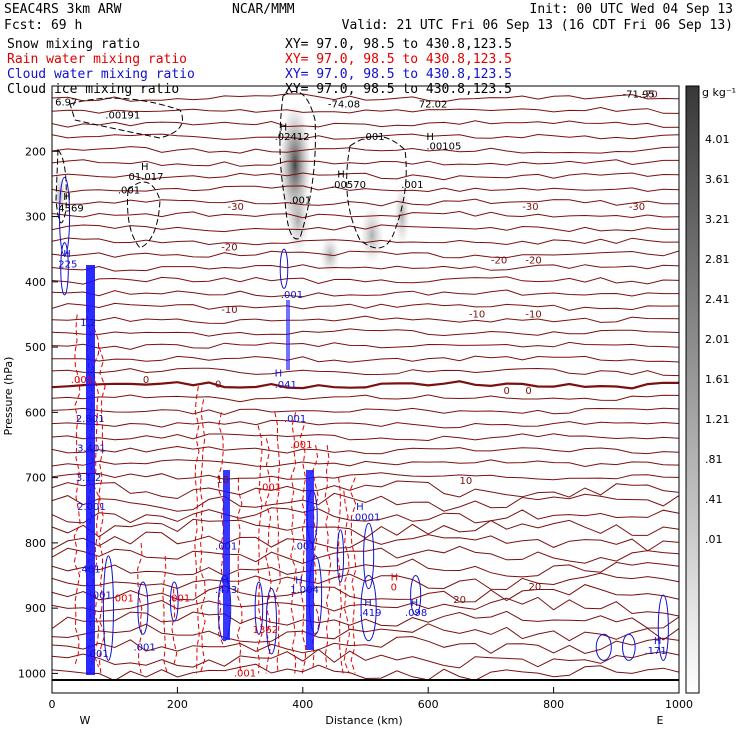 Image resolution: width=740 pixels, height=740 pixels. Describe the element at coordinates (292, 137) in the screenshot. I see `snow-label: .02412` at that location.